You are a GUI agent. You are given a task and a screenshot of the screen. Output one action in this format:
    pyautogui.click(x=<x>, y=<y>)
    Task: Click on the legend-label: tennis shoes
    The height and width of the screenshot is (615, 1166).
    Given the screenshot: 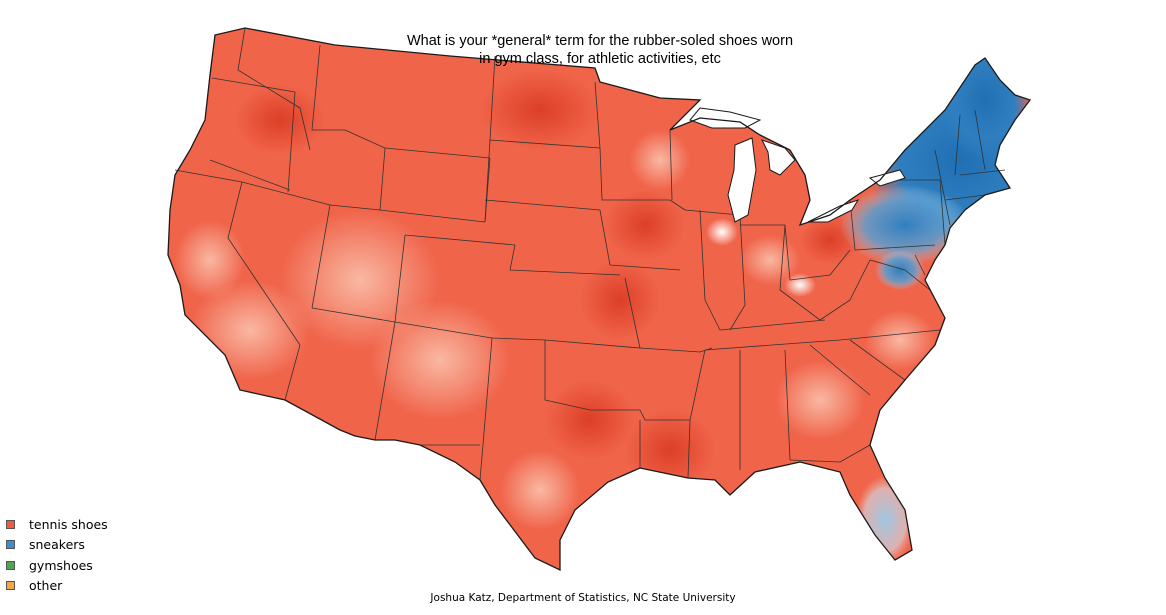 What is the action you would take?
    pyautogui.click(x=68, y=524)
    